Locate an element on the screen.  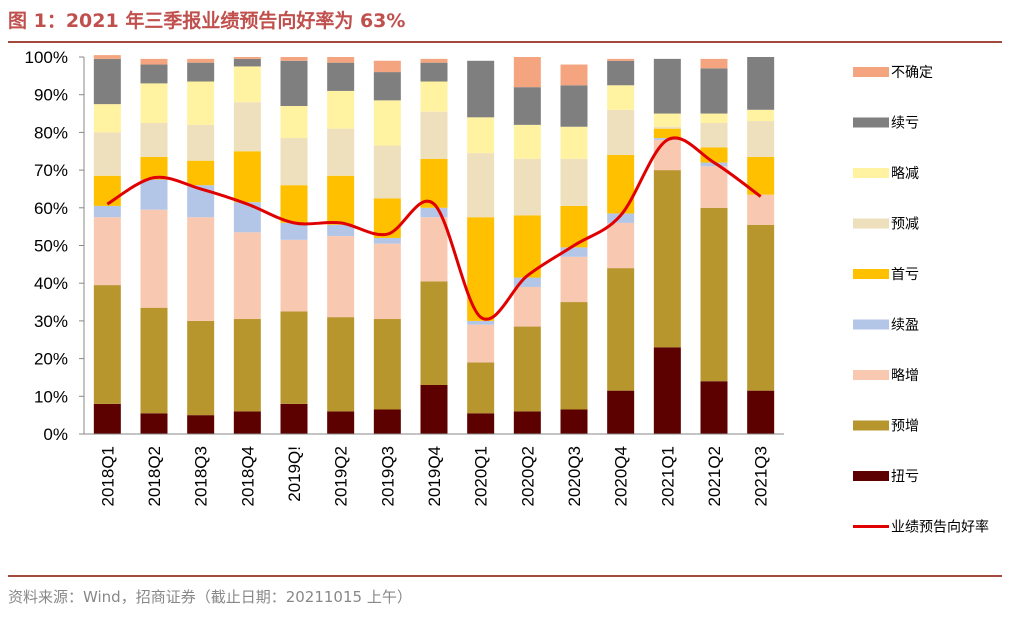
legend-label: 预增 is located at coordinates (905, 427).